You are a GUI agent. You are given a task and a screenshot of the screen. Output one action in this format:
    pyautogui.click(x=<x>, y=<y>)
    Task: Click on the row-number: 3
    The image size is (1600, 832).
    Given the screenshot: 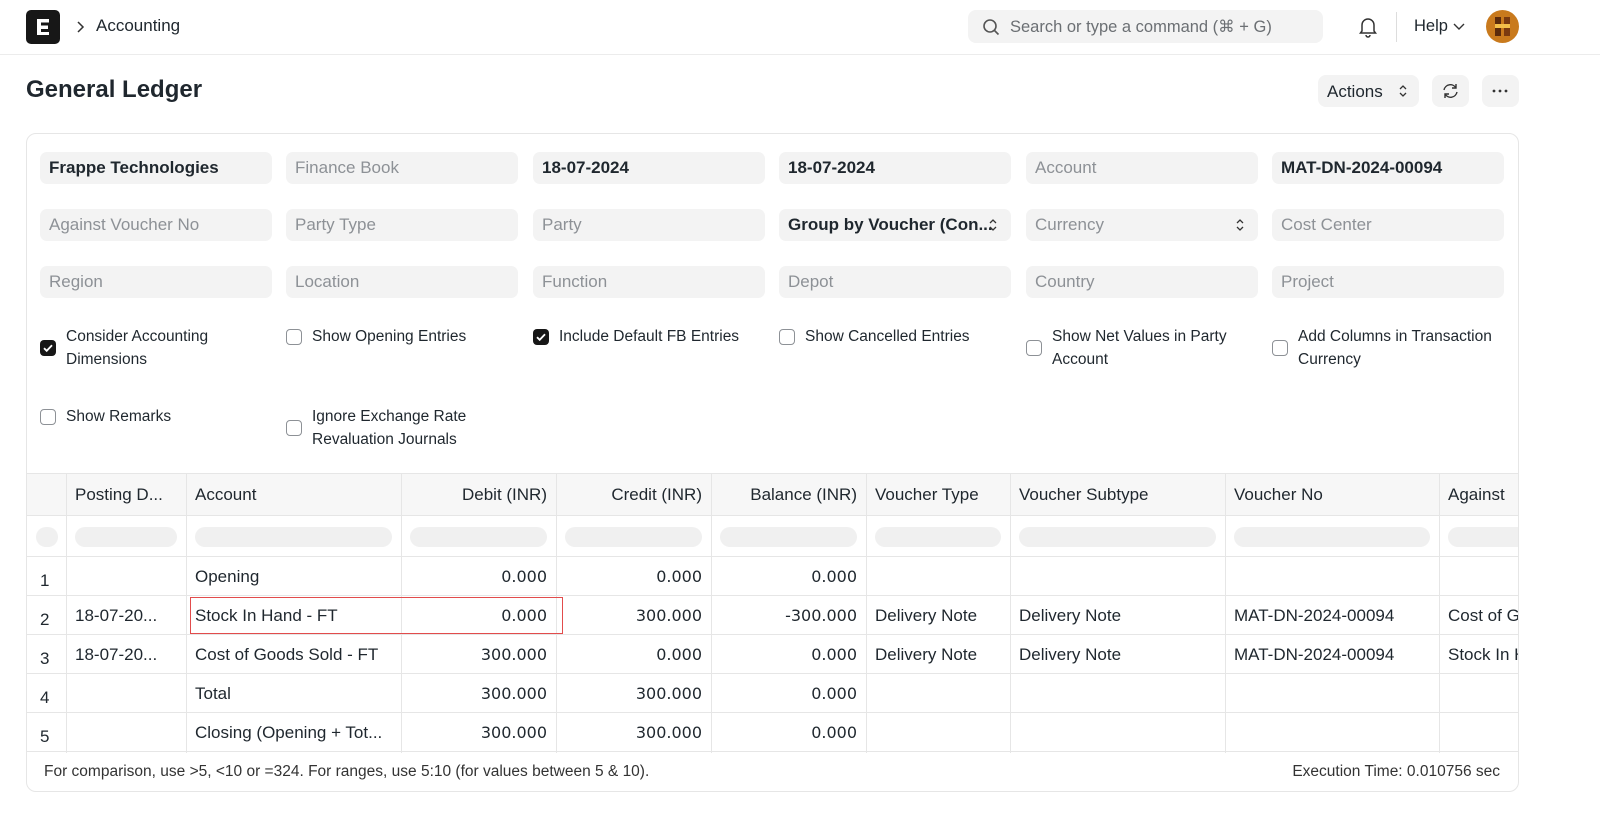 What is the action you would take?
    pyautogui.click(x=45, y=658)
    